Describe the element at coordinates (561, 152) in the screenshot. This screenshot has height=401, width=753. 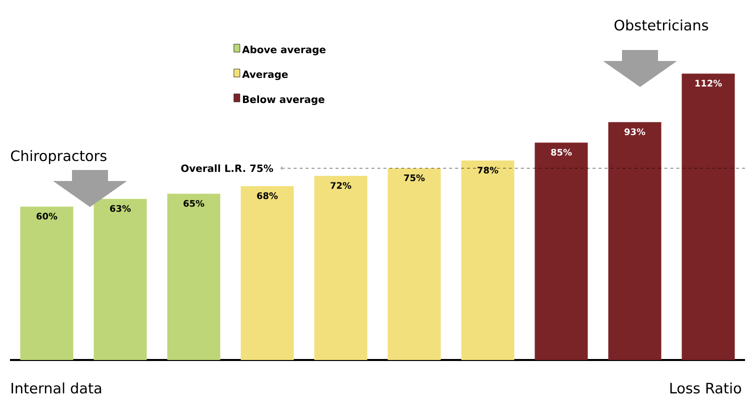
I see `data-label: 85%` at that location.